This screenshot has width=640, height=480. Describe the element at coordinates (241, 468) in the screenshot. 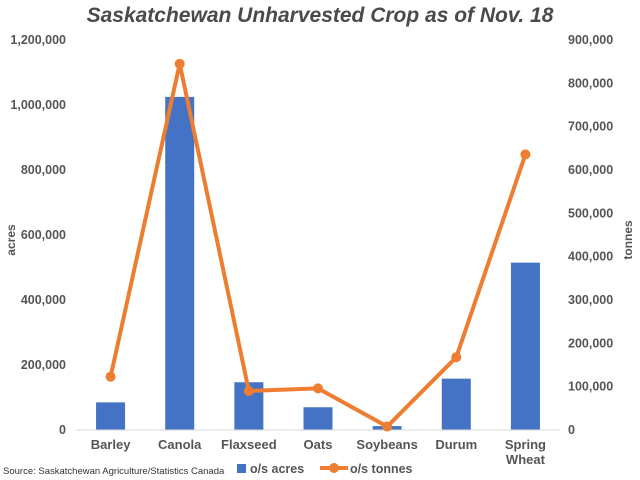

I see `legend-bar-swatch` at that location.